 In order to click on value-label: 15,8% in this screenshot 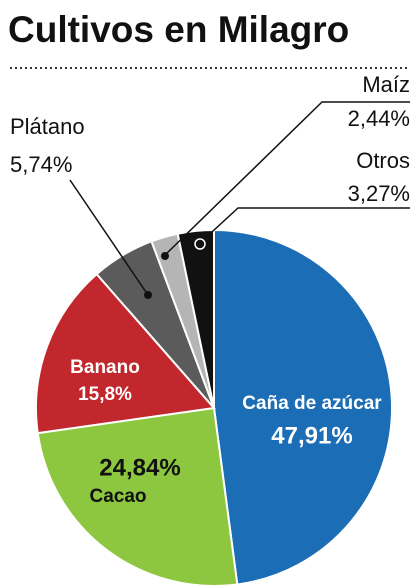, I will do `click(105, 394)`.